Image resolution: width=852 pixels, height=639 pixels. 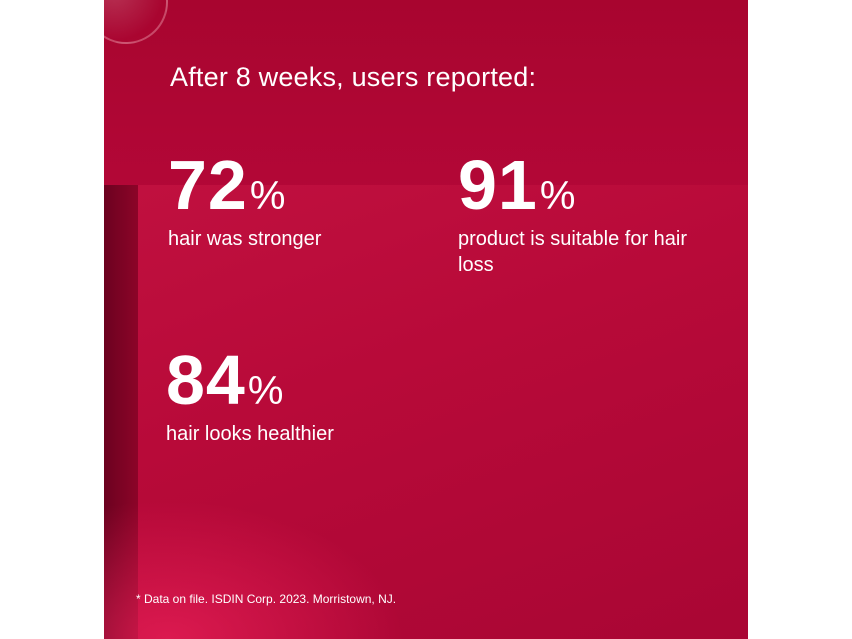 What do you see at coordinates (206, 380) in the screenshot?
I see `stat-value: 84` at bounding box center [206, 380].